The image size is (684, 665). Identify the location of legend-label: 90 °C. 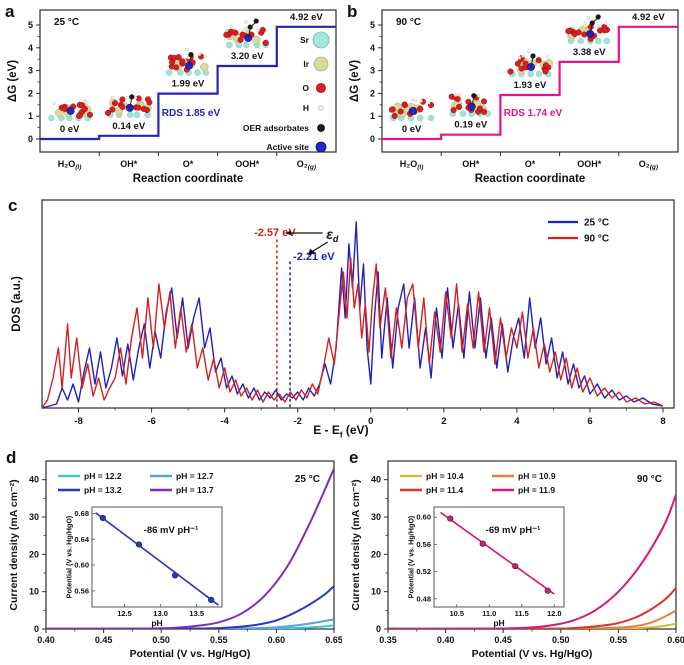
(596, 239).